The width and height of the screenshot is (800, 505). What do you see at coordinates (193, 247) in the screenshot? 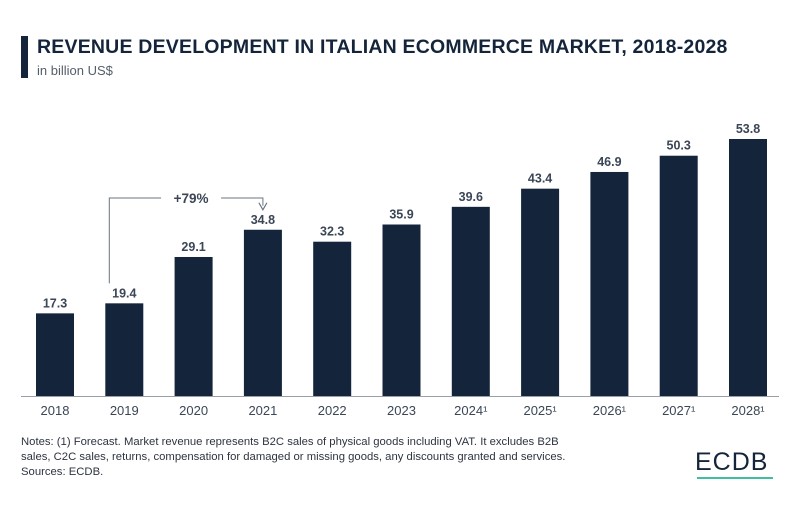
I see `data-label: 29.1` at bounding box center [193, 247].